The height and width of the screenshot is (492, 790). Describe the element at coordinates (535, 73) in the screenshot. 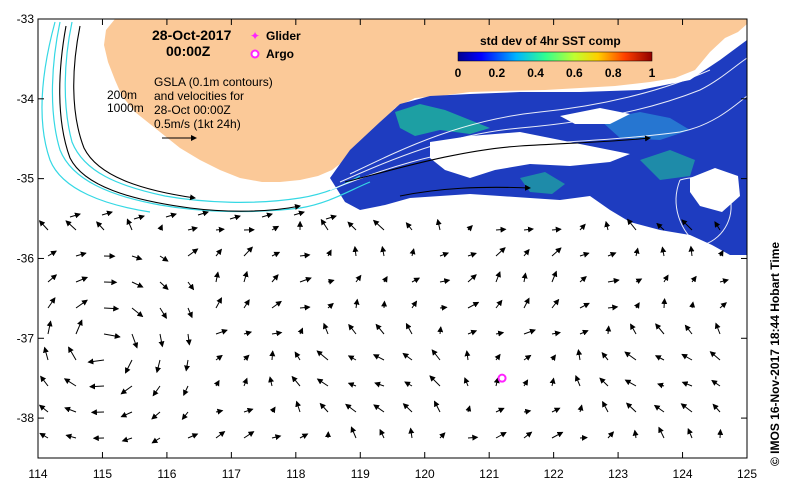

I see `colorbar-tick-label: 0.4` at that location.